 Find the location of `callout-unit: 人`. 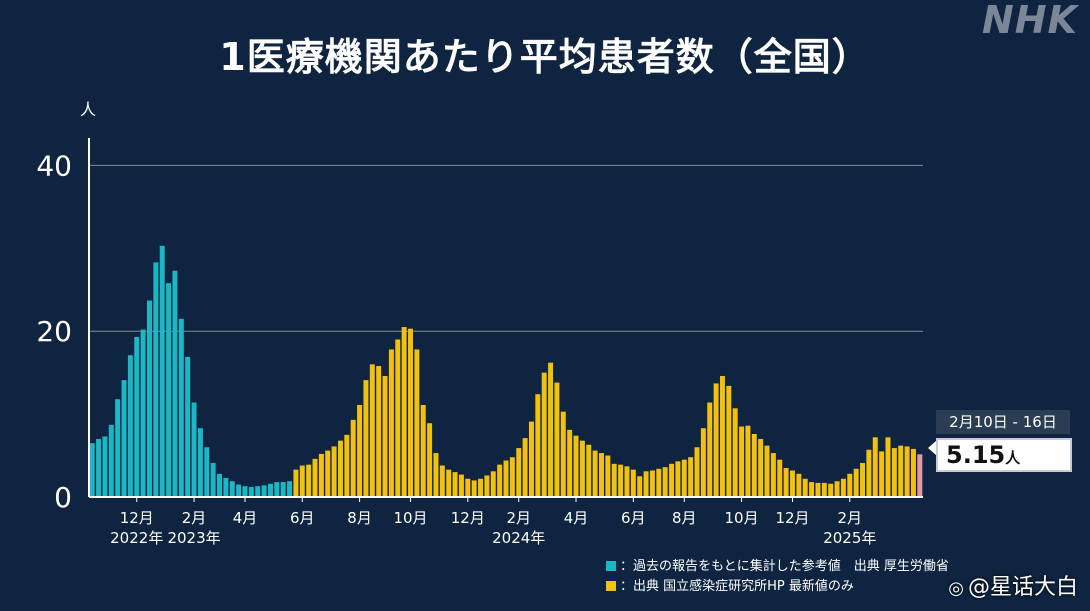

callout-unit: 人 is located at coordinates (1013, 458).